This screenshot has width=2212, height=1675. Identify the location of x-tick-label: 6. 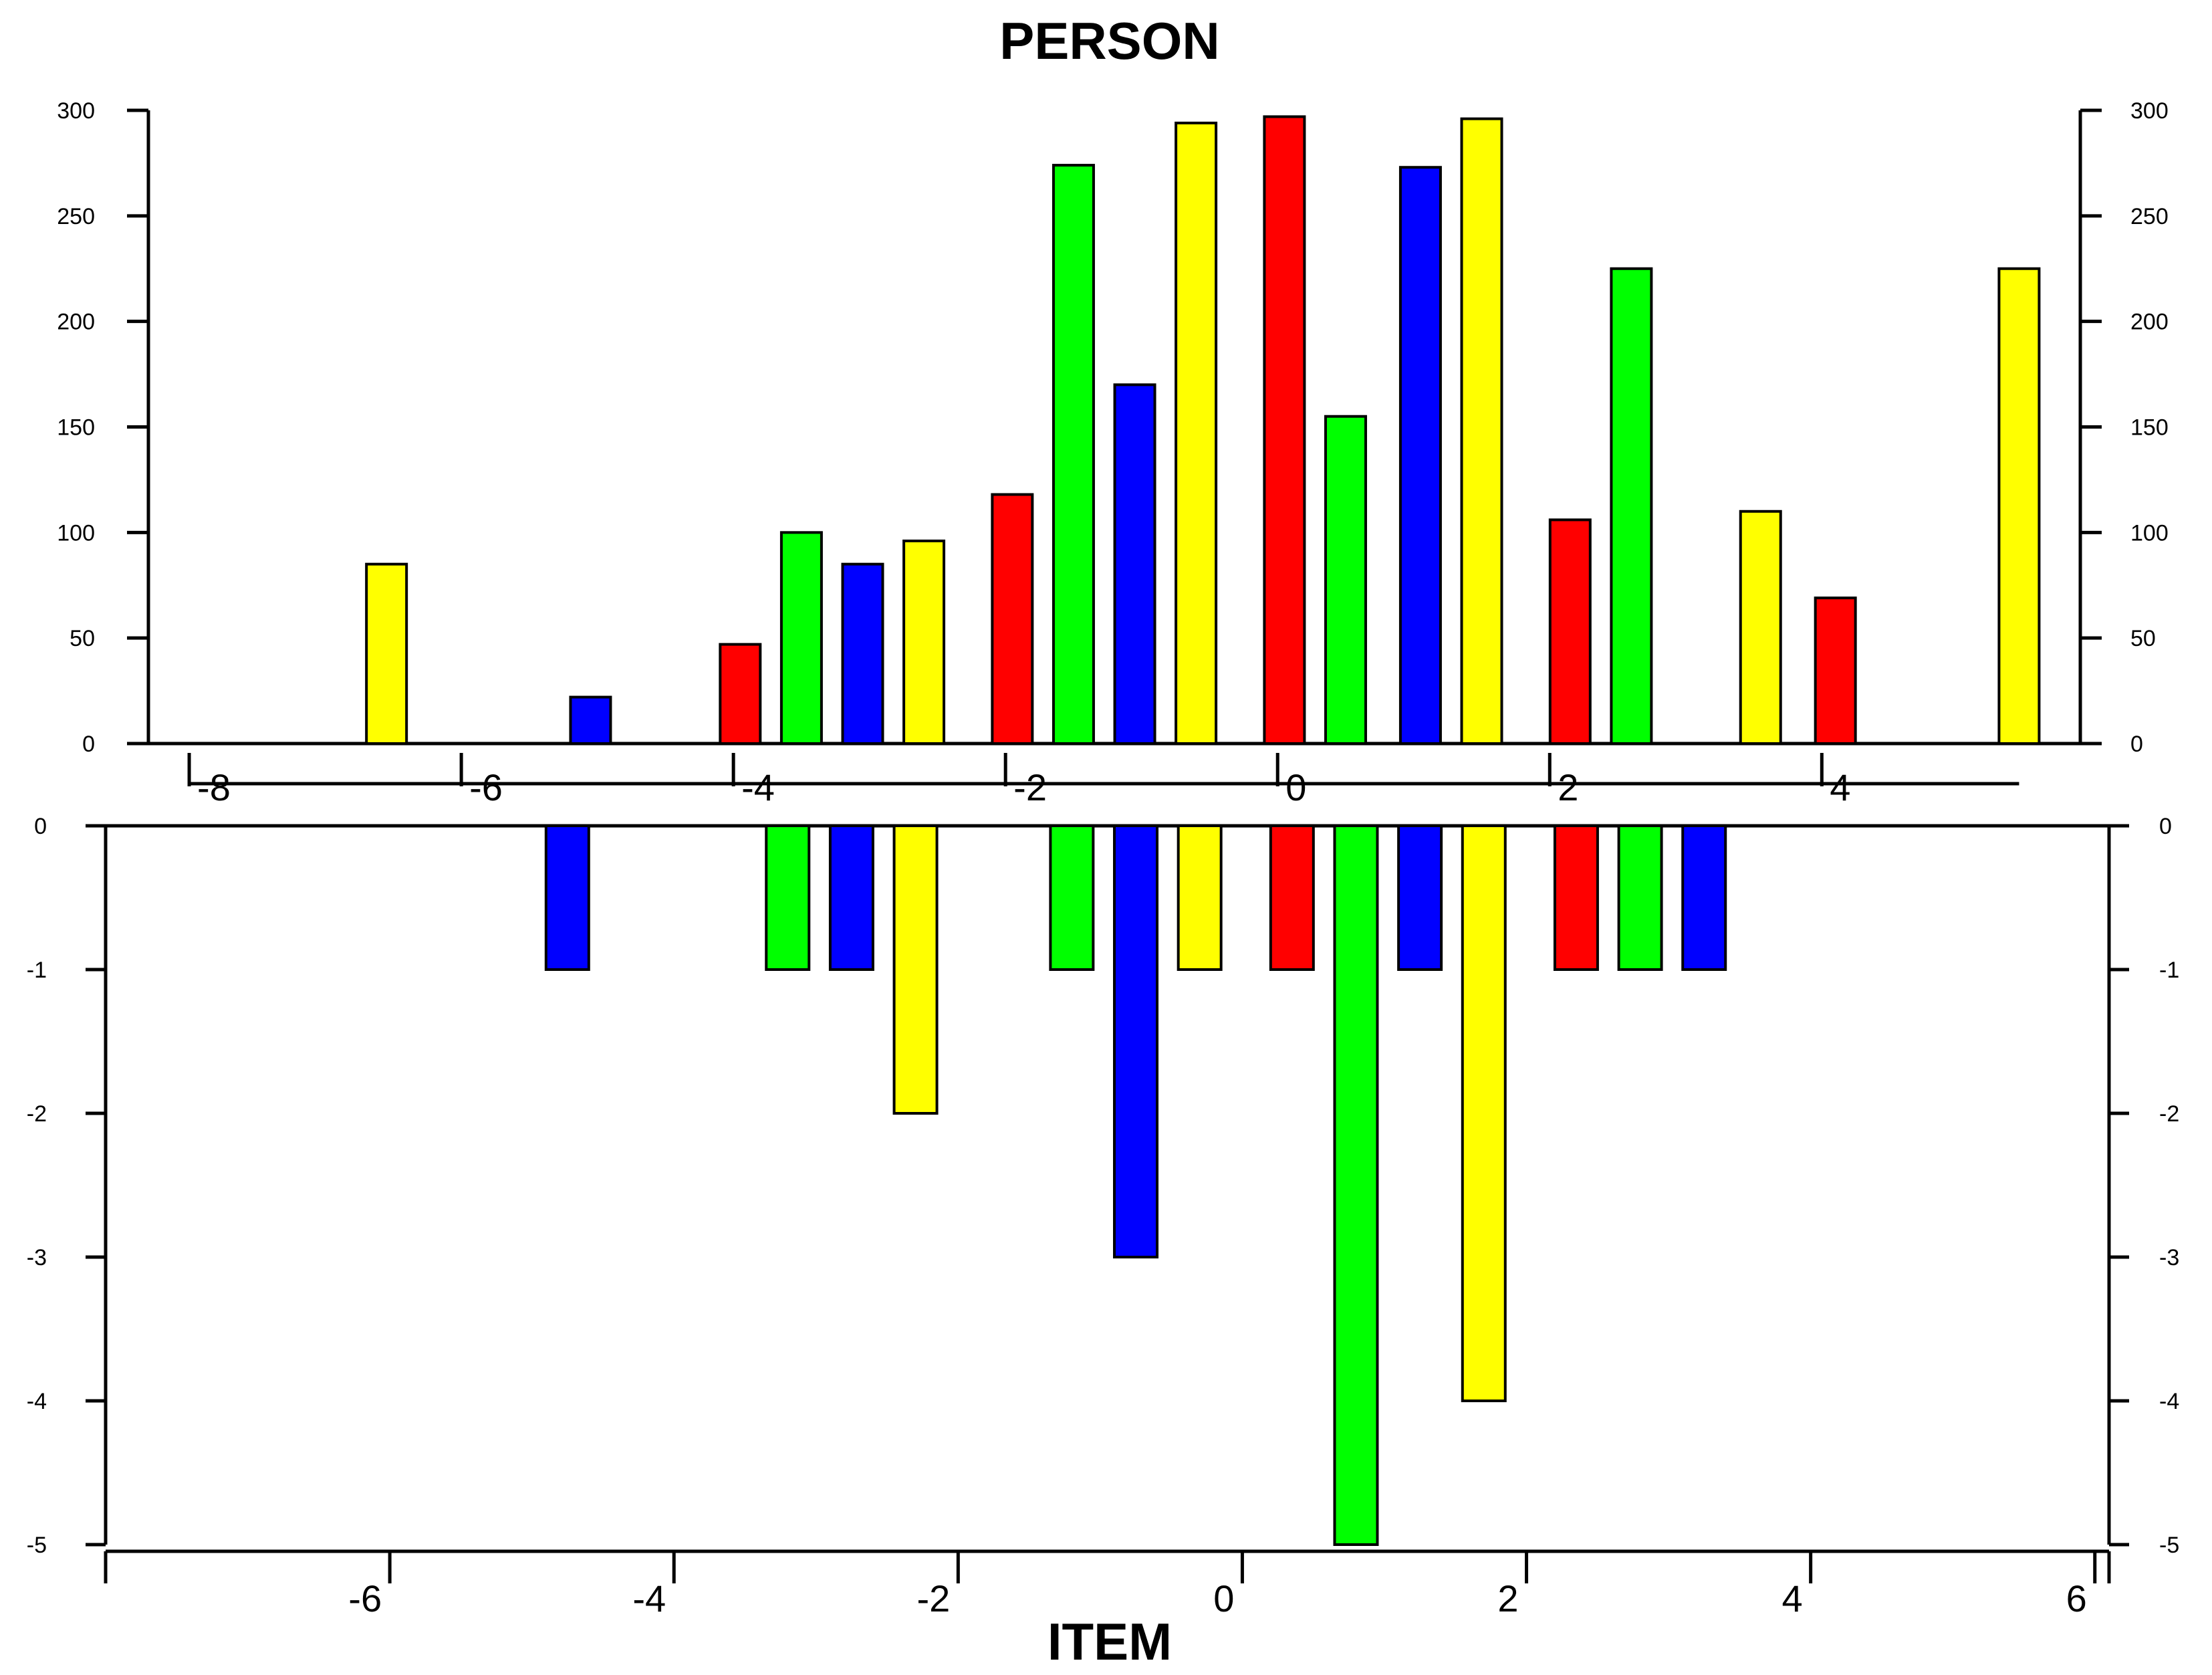
(2076, 1598).